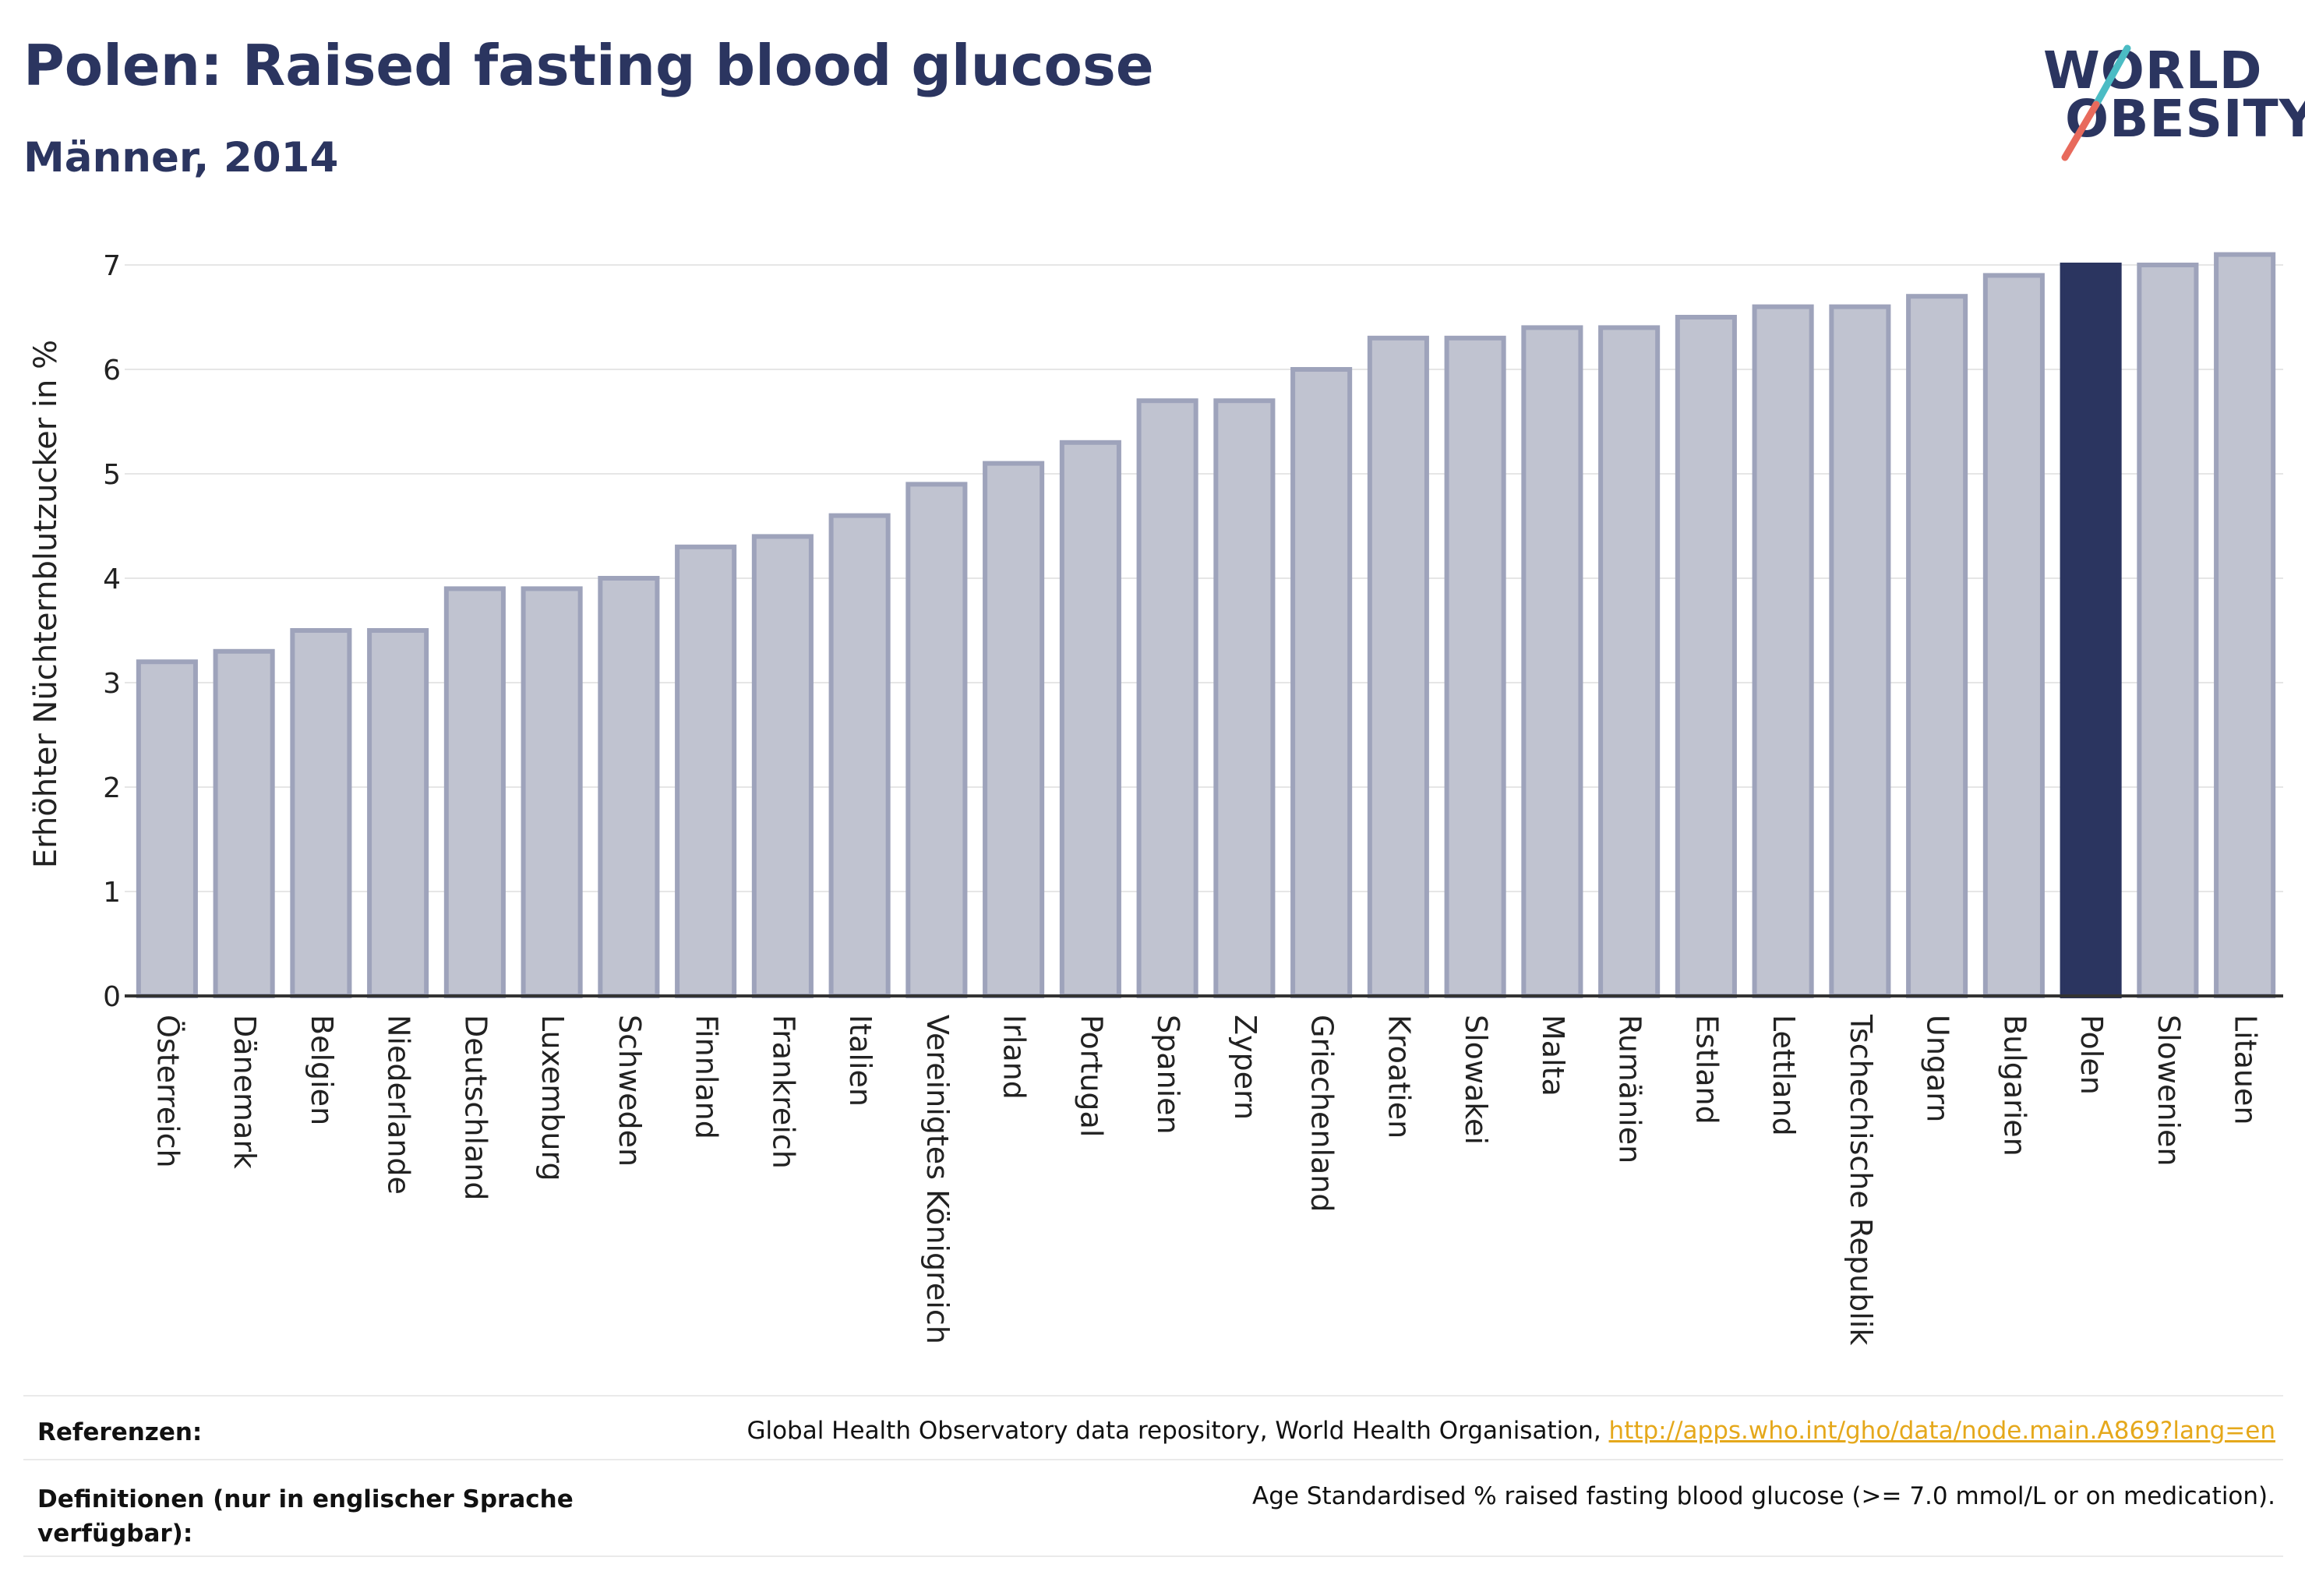  Describe the element at coordinates (1630, 1089) in the screenshot. I see `x-tick-label: Rumänien` at that location.